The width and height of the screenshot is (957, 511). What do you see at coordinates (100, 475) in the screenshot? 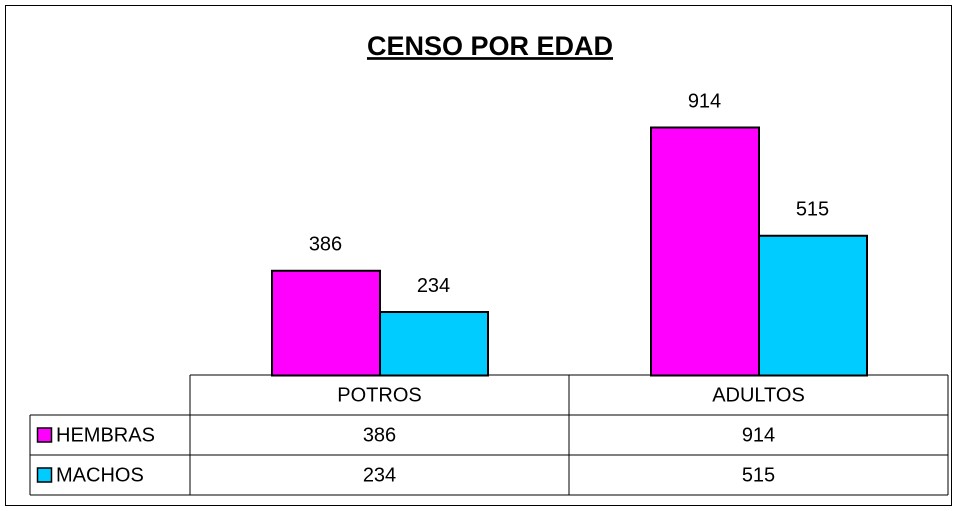
I see `legend-label: MACHOS` at bounding box center [100, 475].